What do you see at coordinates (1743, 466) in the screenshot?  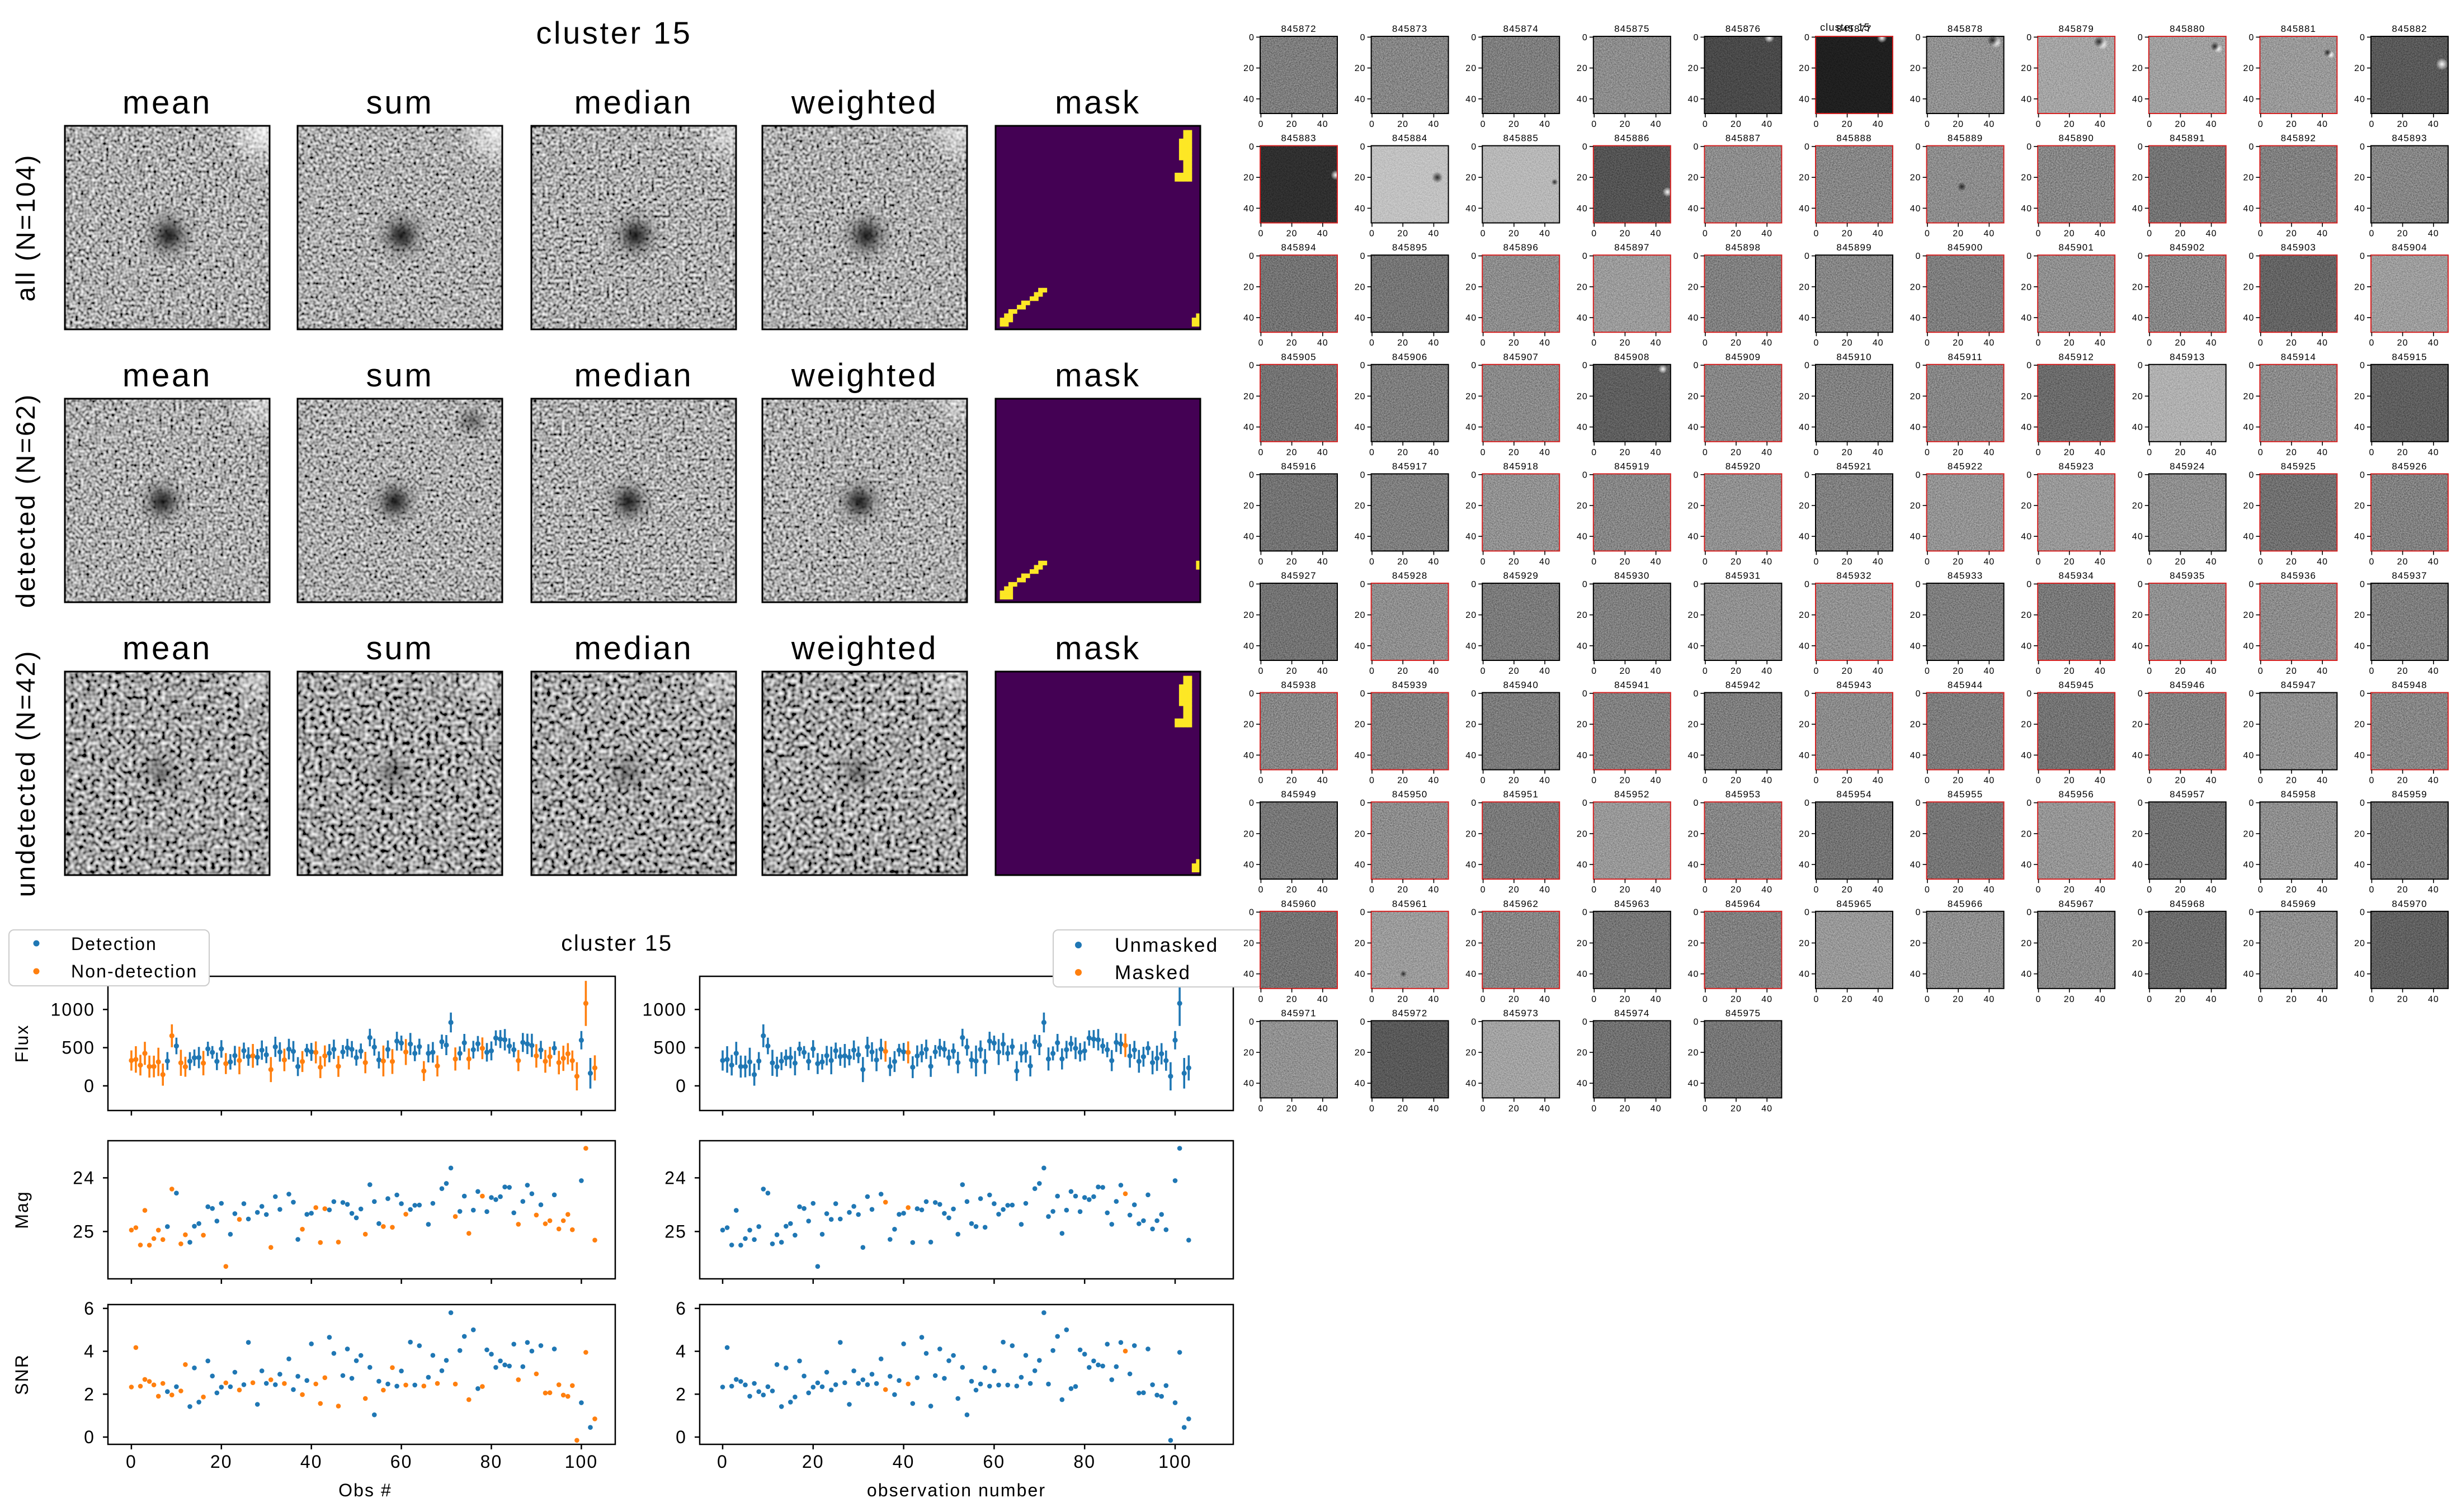 I see `svg-text: 845920` at bounding box center [1743, 466].